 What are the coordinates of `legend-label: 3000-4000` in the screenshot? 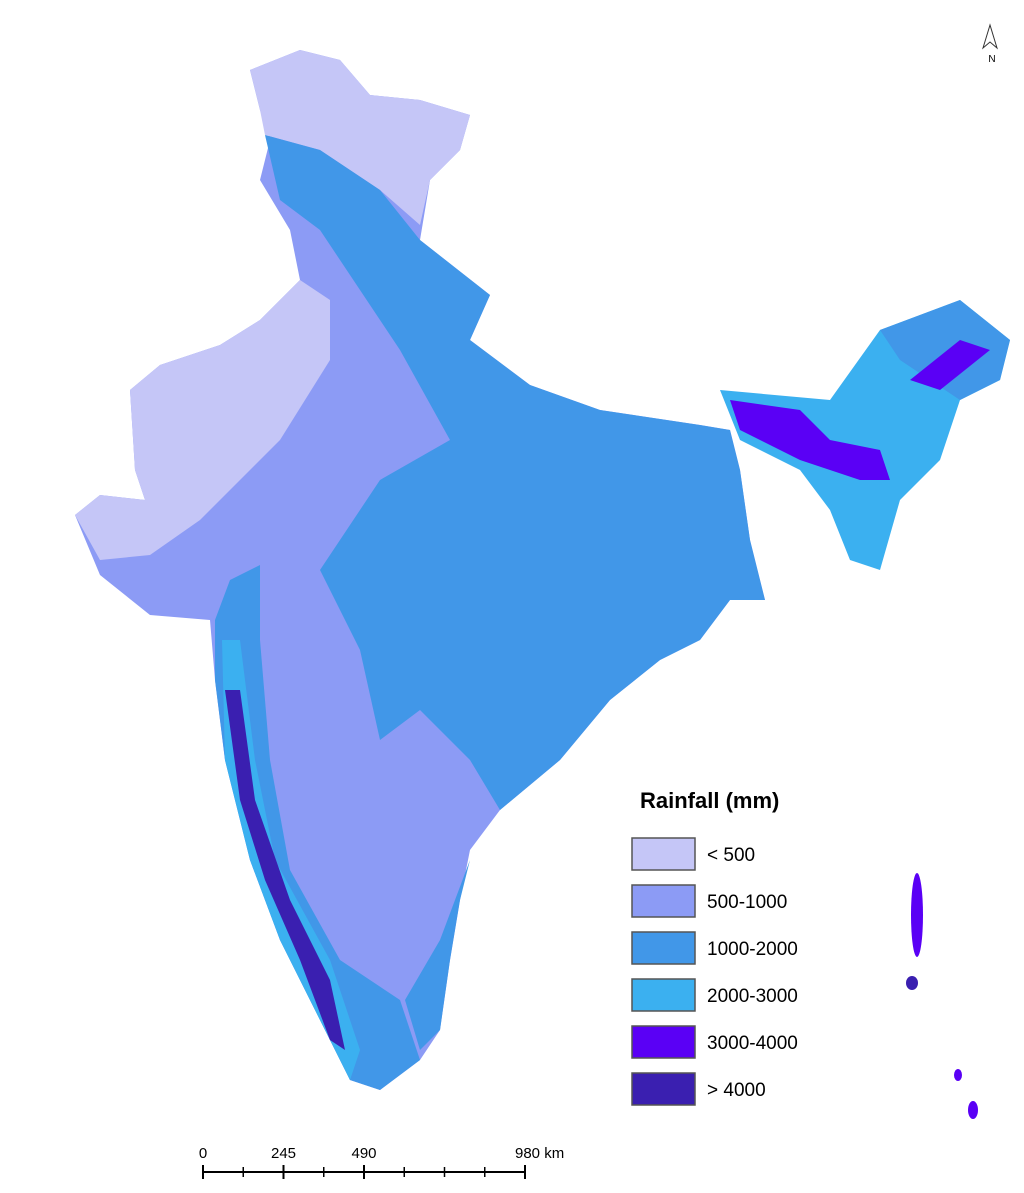 It's located at (752, 1043).